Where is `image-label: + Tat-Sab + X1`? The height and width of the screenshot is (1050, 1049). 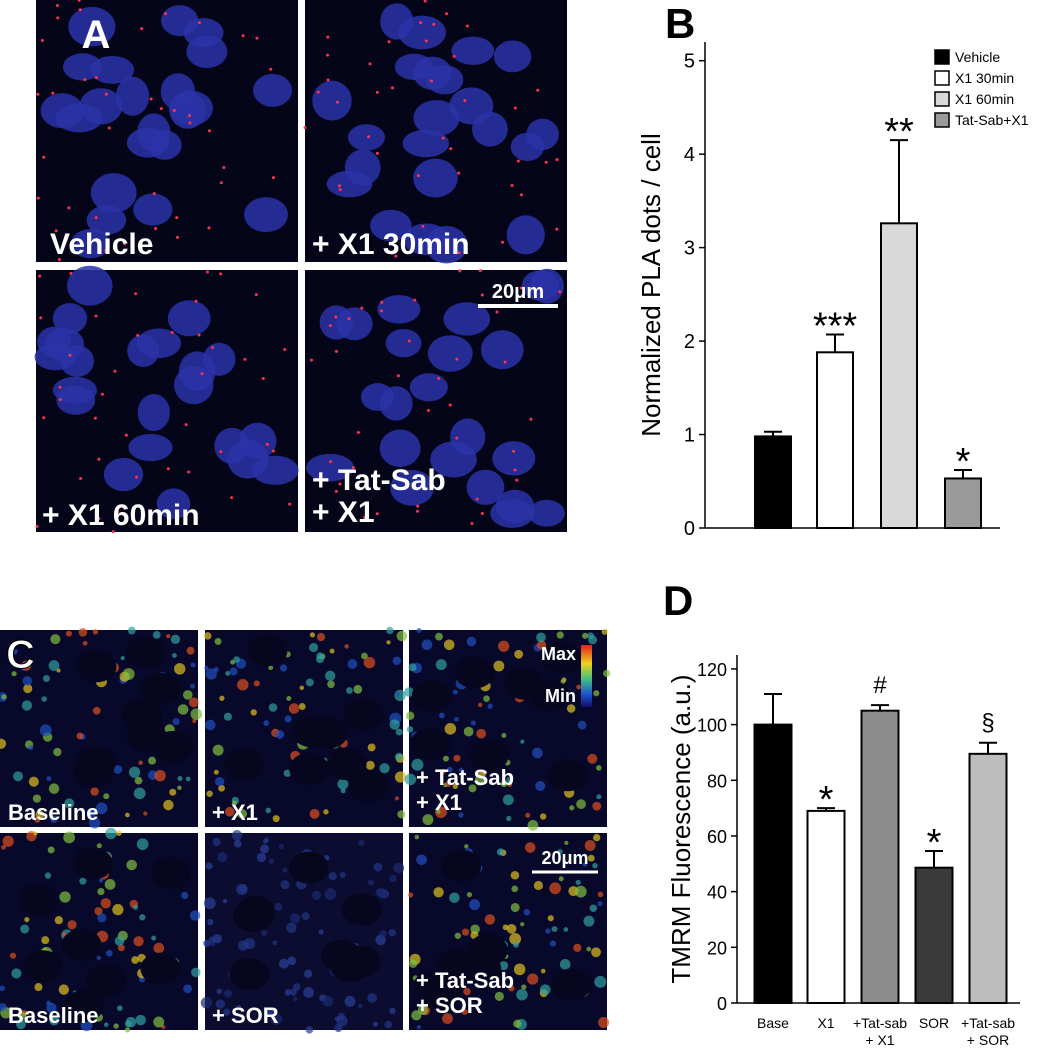
image-label: + Tat-Sab + X1 is located at coordinates (465, 790).